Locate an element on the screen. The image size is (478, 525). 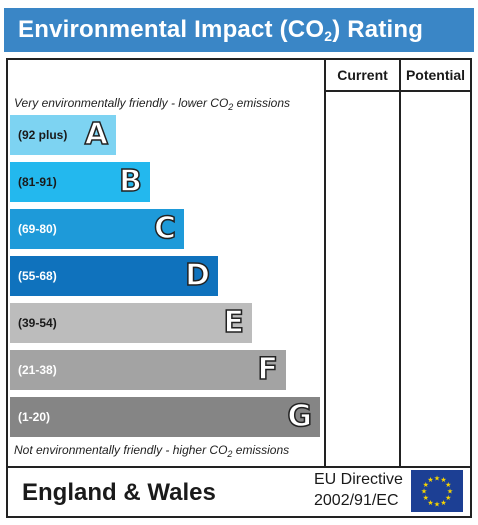
band-range-label: (92 plus) is located at coordinates (43, 135).